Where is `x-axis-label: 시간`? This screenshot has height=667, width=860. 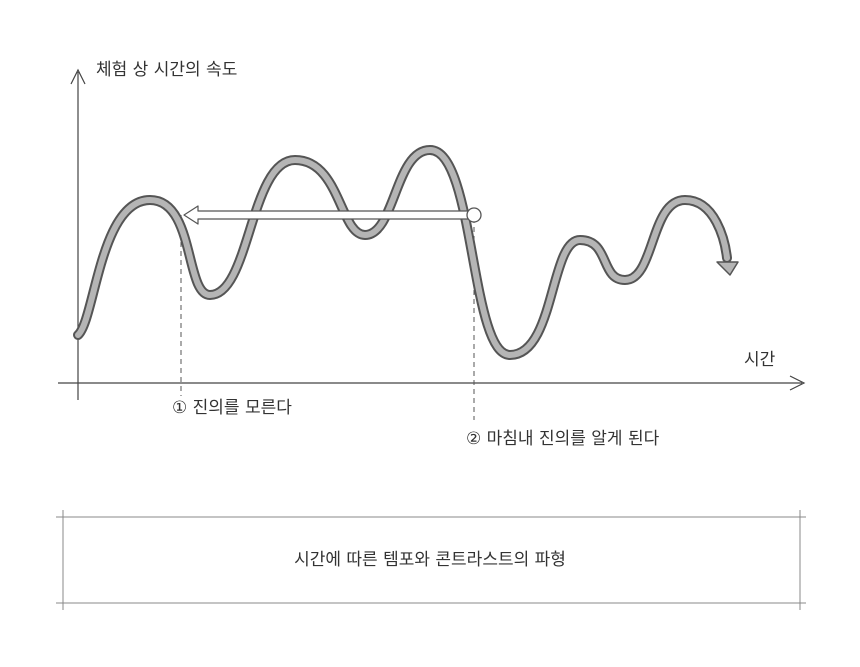 x-axis-label: 시간 is located at coordinates (760, 360).